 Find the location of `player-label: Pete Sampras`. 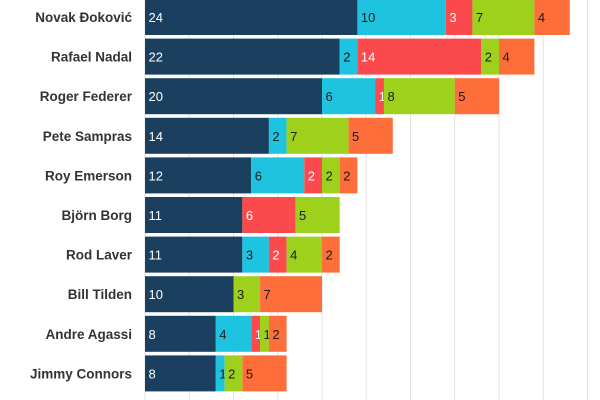

player-label: Pete Sampras is located at coordinates (87, 136).